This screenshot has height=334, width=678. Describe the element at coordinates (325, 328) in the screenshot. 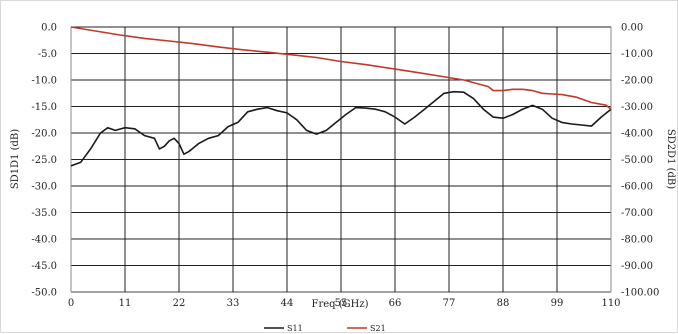

I see `legend: S11 S21` at that location.